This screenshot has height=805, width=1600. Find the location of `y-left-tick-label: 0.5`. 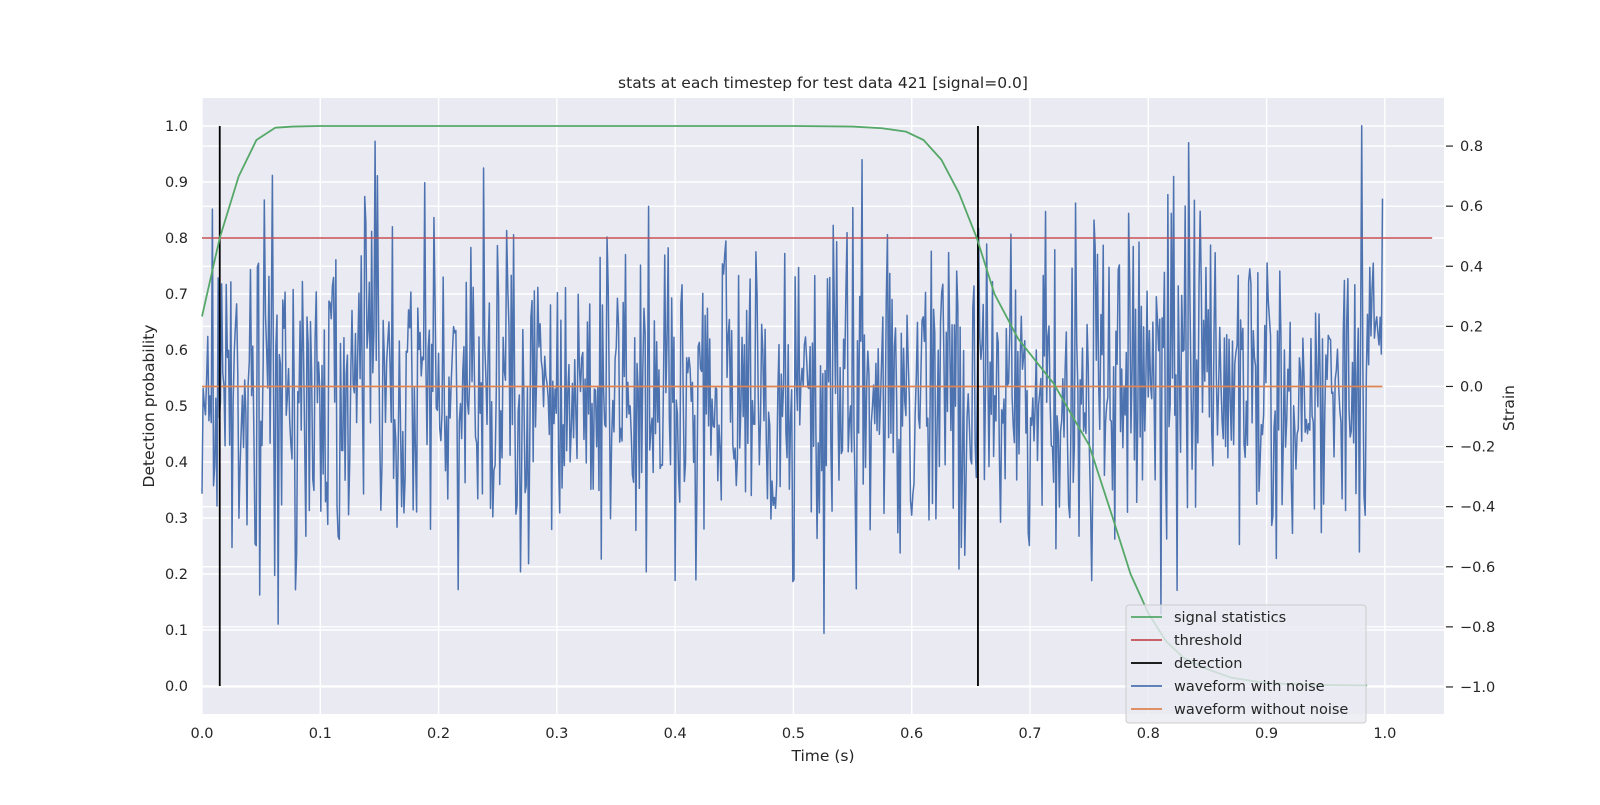

y-left-tick-label: 0.5 is located at coordinates (176, 407).